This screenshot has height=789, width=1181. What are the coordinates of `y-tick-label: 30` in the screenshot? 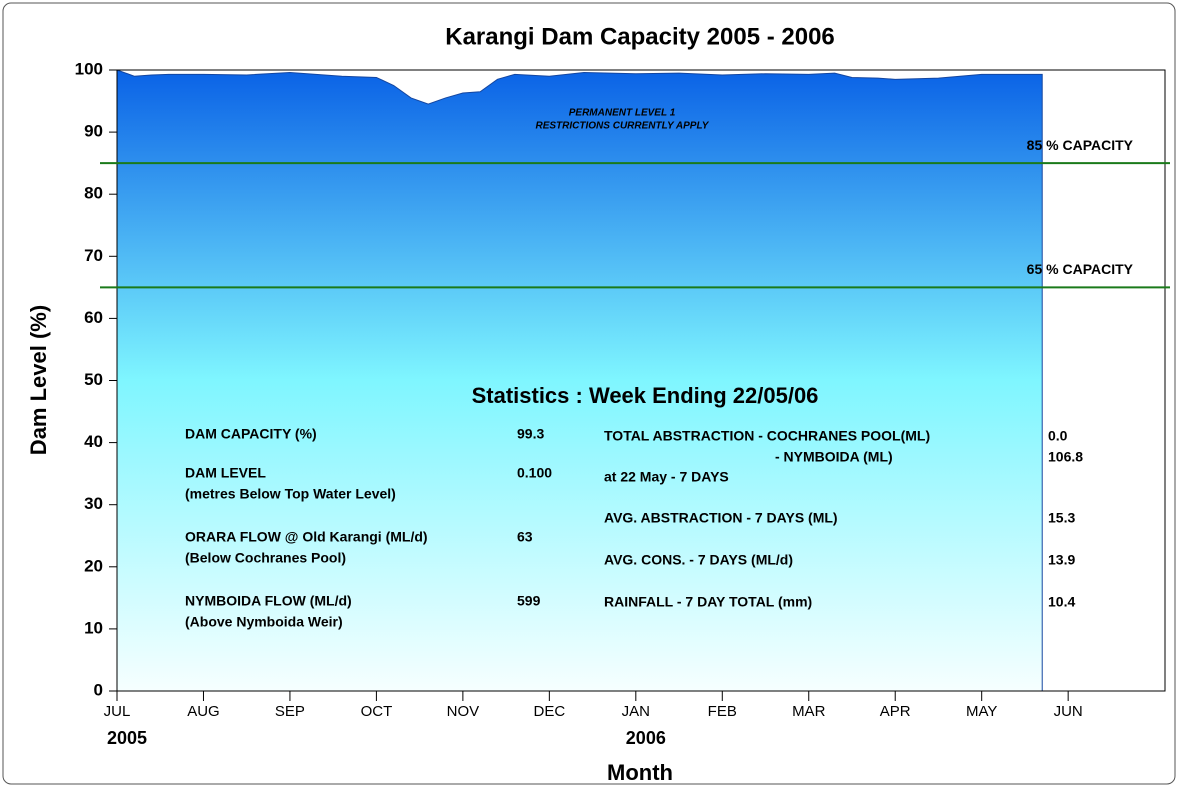 It's located at (93, 503).